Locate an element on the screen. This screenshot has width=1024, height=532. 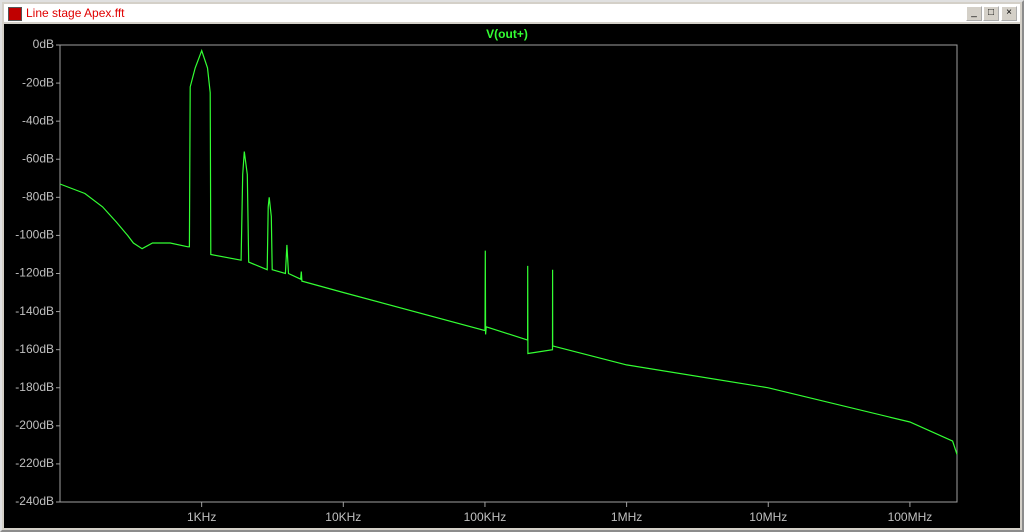
x-tick-label: 100KHz is located at coordinates (485, 517).